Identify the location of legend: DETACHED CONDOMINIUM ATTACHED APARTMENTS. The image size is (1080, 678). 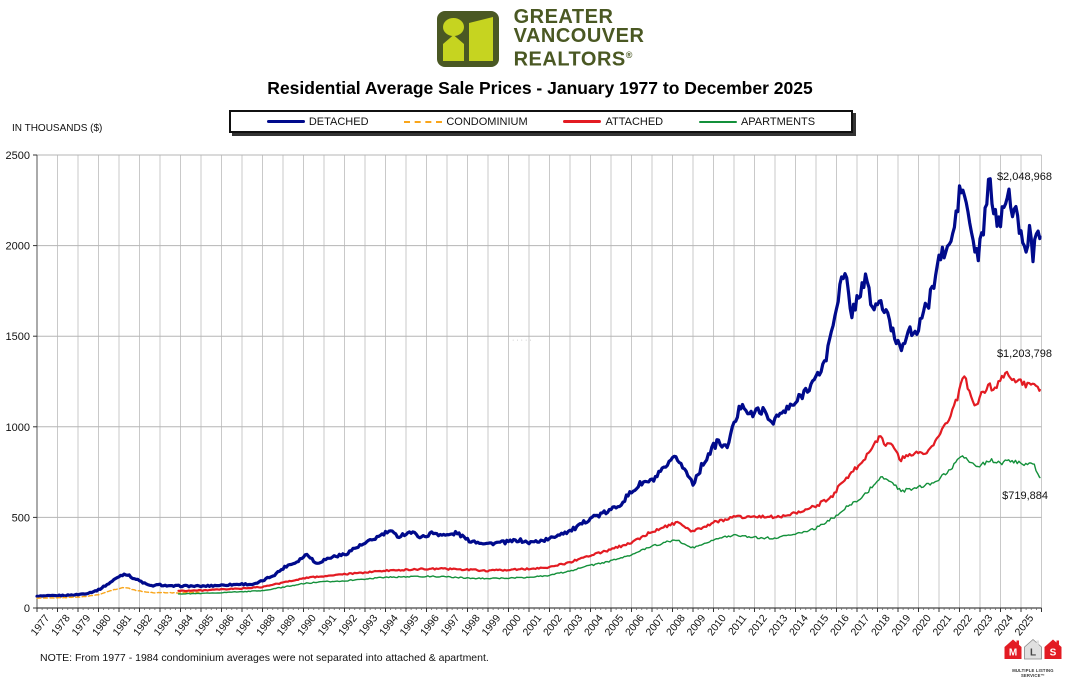
(541, 121).